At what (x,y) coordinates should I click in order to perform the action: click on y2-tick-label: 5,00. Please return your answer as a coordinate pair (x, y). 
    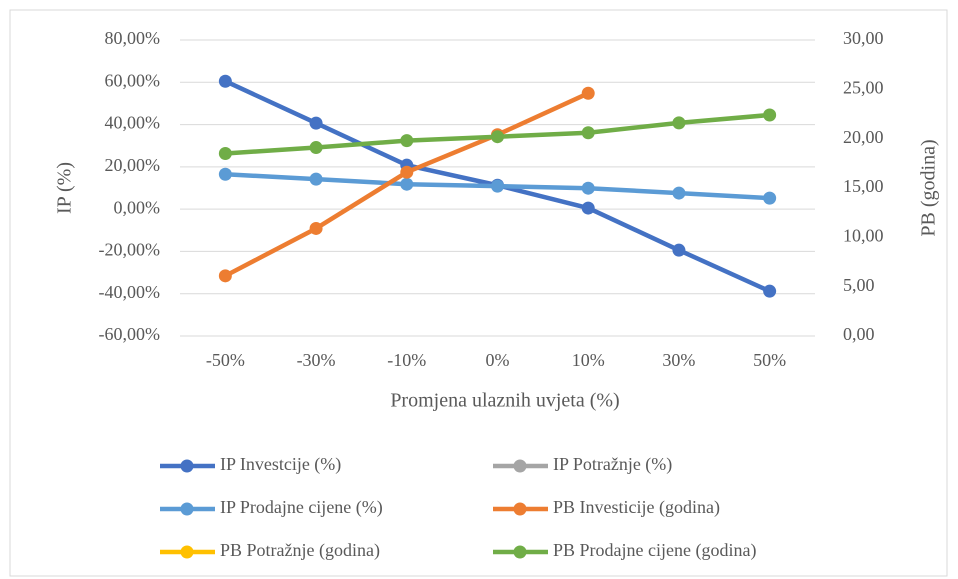
    Looking at the image, I should click on (859, 285).